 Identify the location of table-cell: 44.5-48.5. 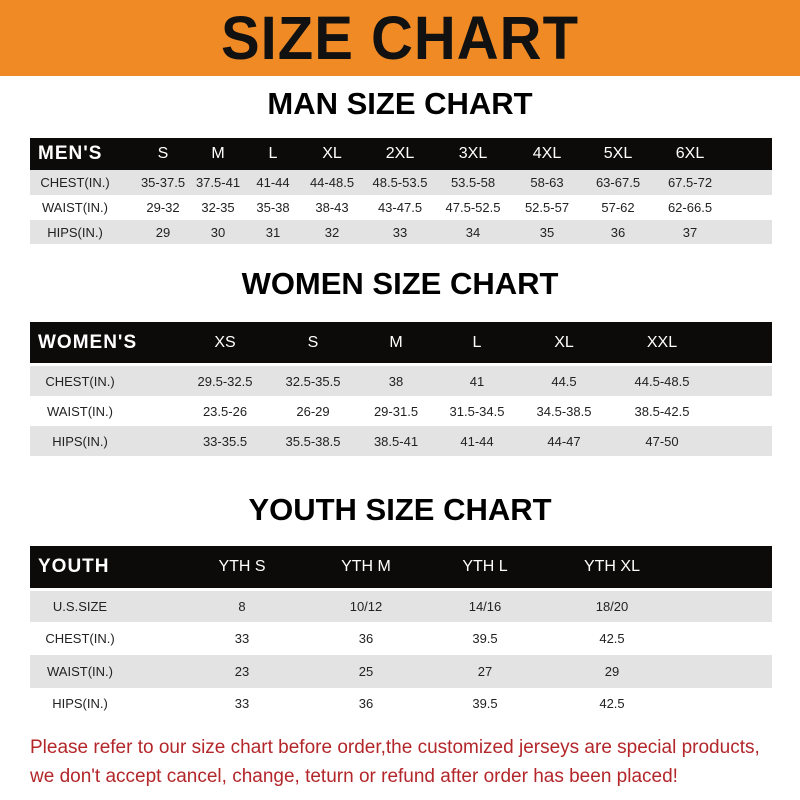
(662, 381).